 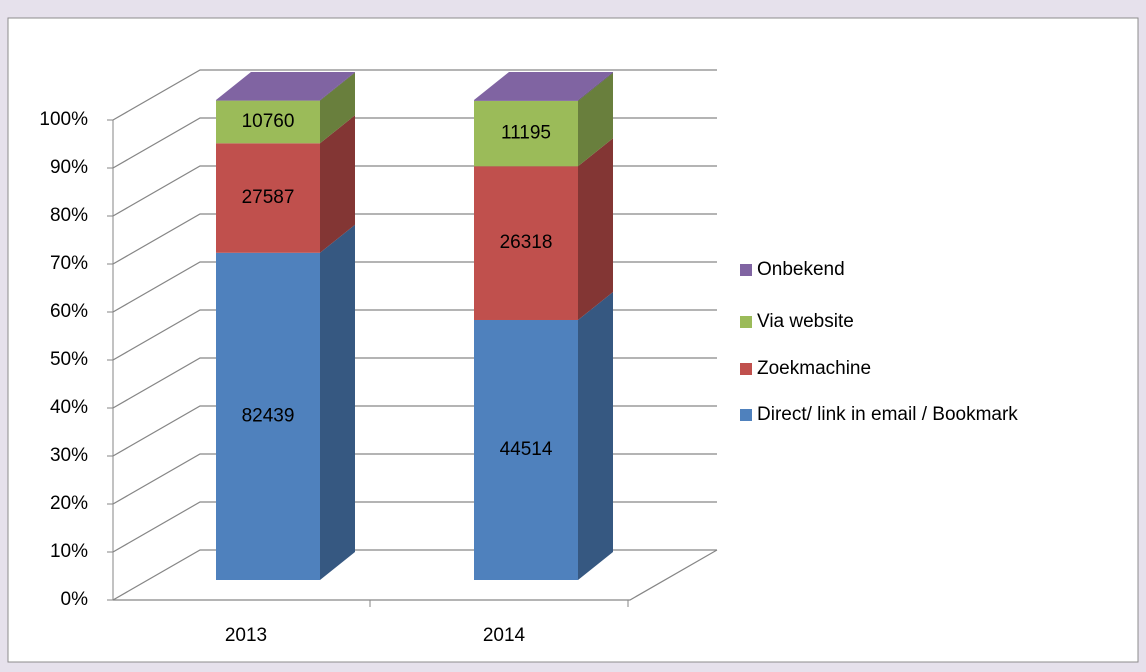 What do you see at coordinates (69, 503) in the screenshot?
I see `y-tick-label: 20%` at bounding box center [69, 503].